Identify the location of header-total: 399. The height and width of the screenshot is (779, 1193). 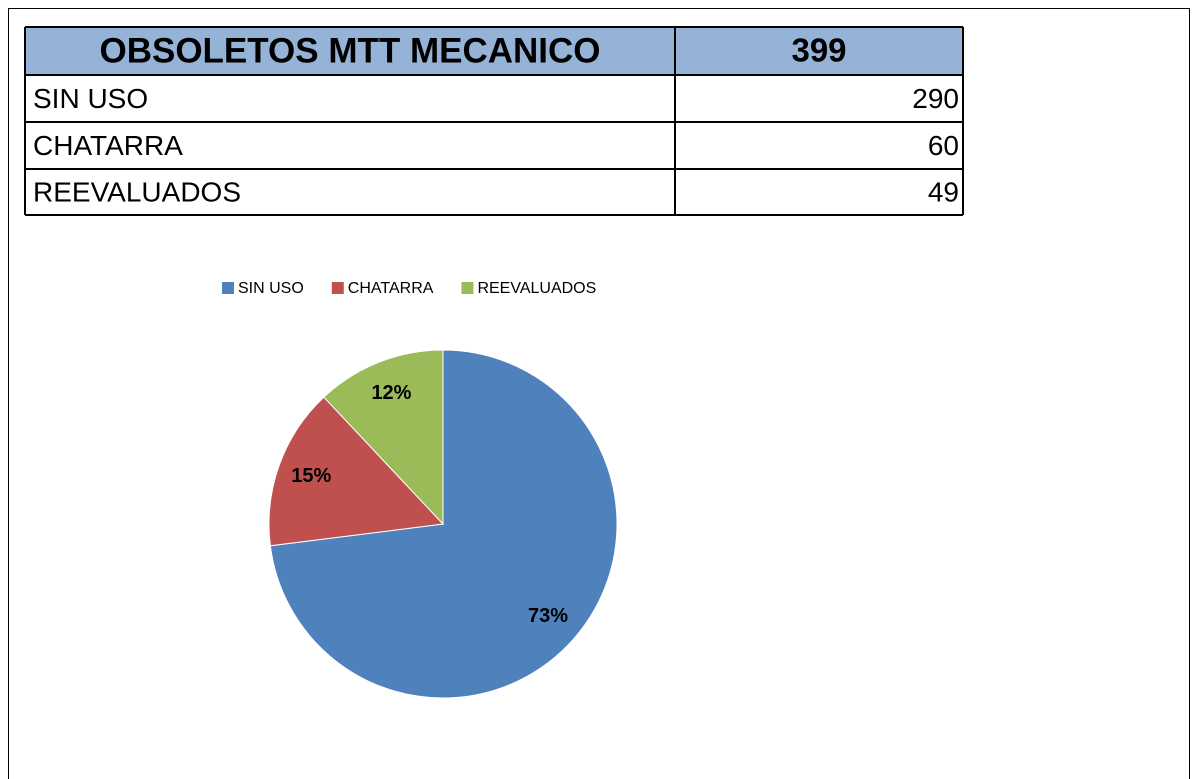
(818, 50).